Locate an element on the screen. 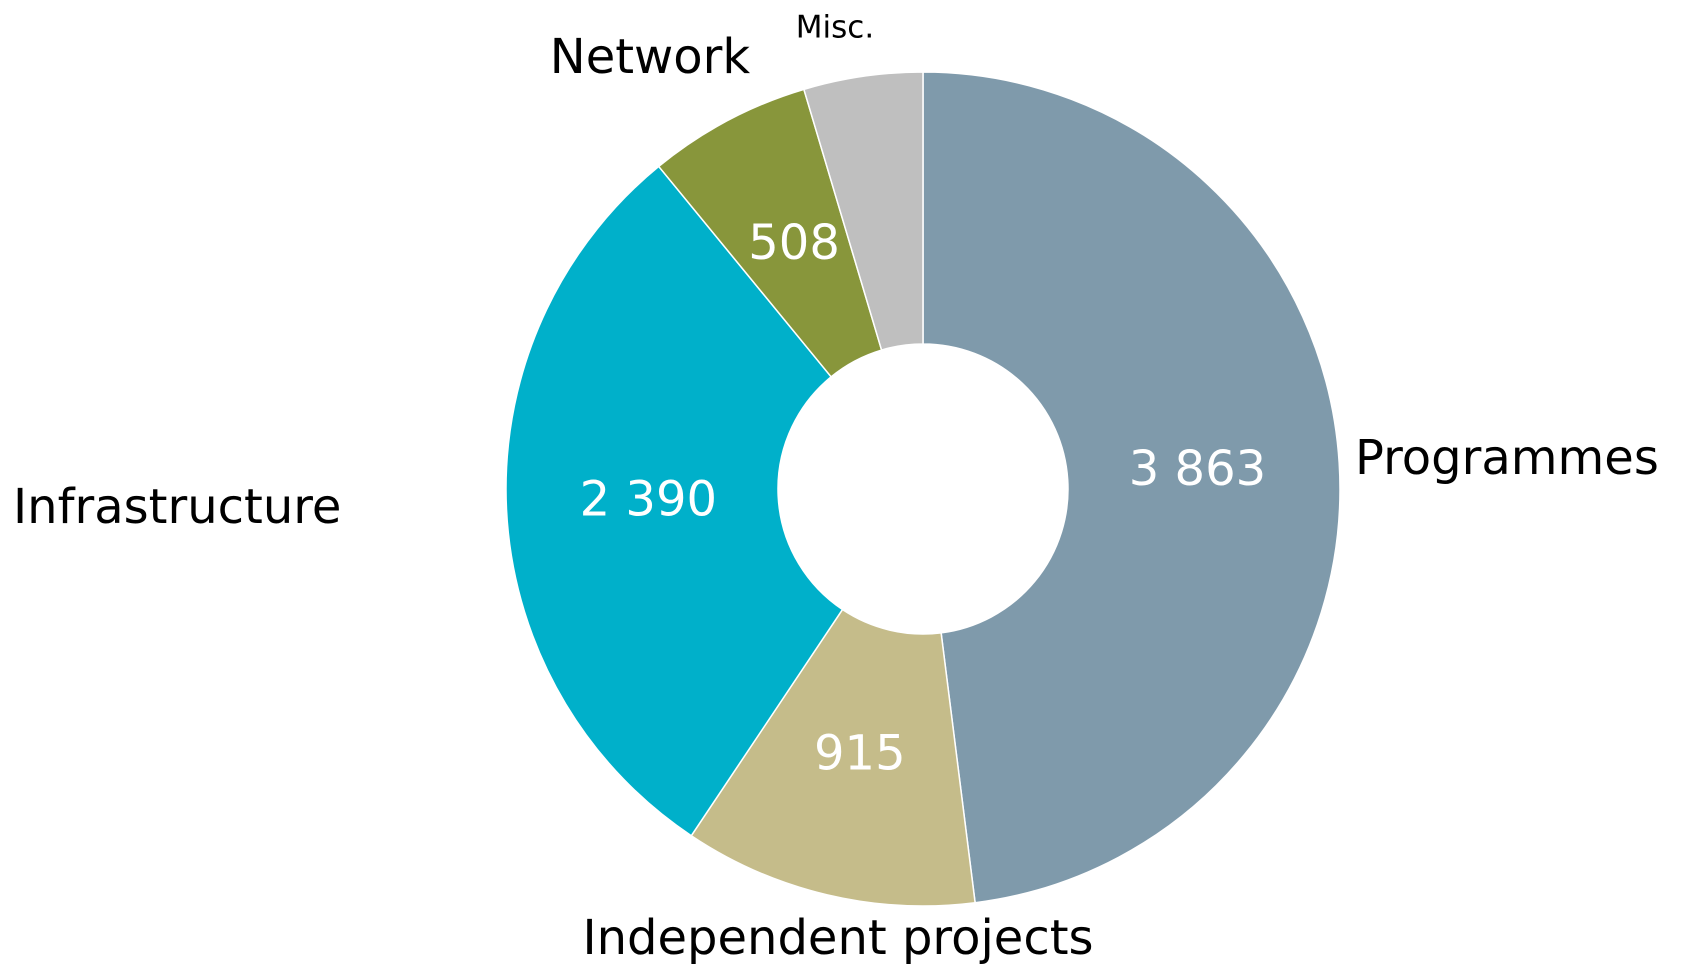 The image size is (1700, 969). value-label: 508 is located at coordinates (794, 243).